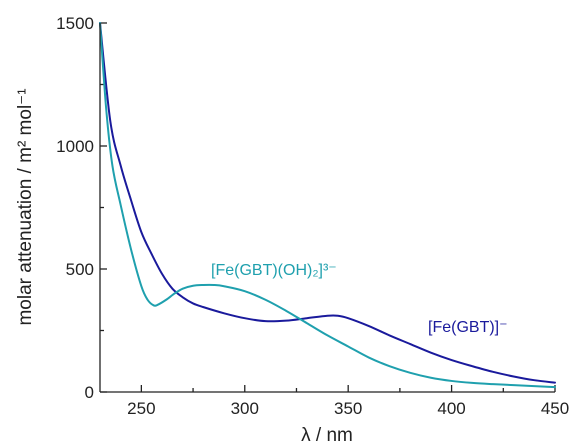  What do you see at coordinates (141, 408) in the screenshot?
I see `x-tick-label: 250` at bounding box center [141, 408].